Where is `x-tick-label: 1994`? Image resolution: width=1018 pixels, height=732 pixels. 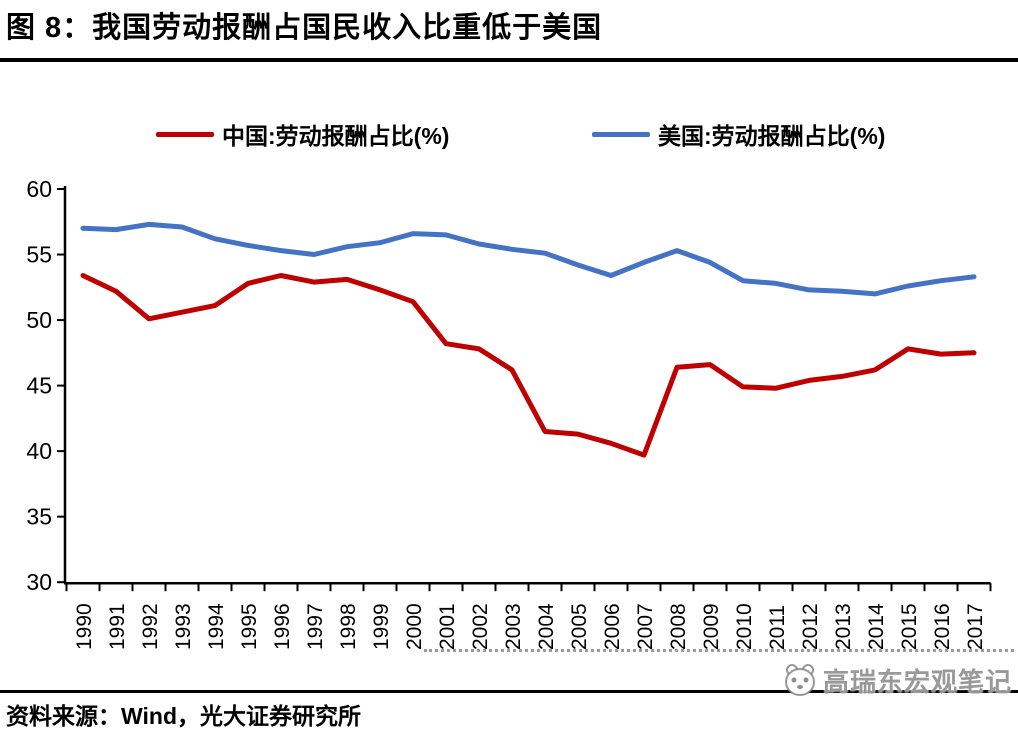
x-tick-label: 1994 is located at coordinates (216, 626).